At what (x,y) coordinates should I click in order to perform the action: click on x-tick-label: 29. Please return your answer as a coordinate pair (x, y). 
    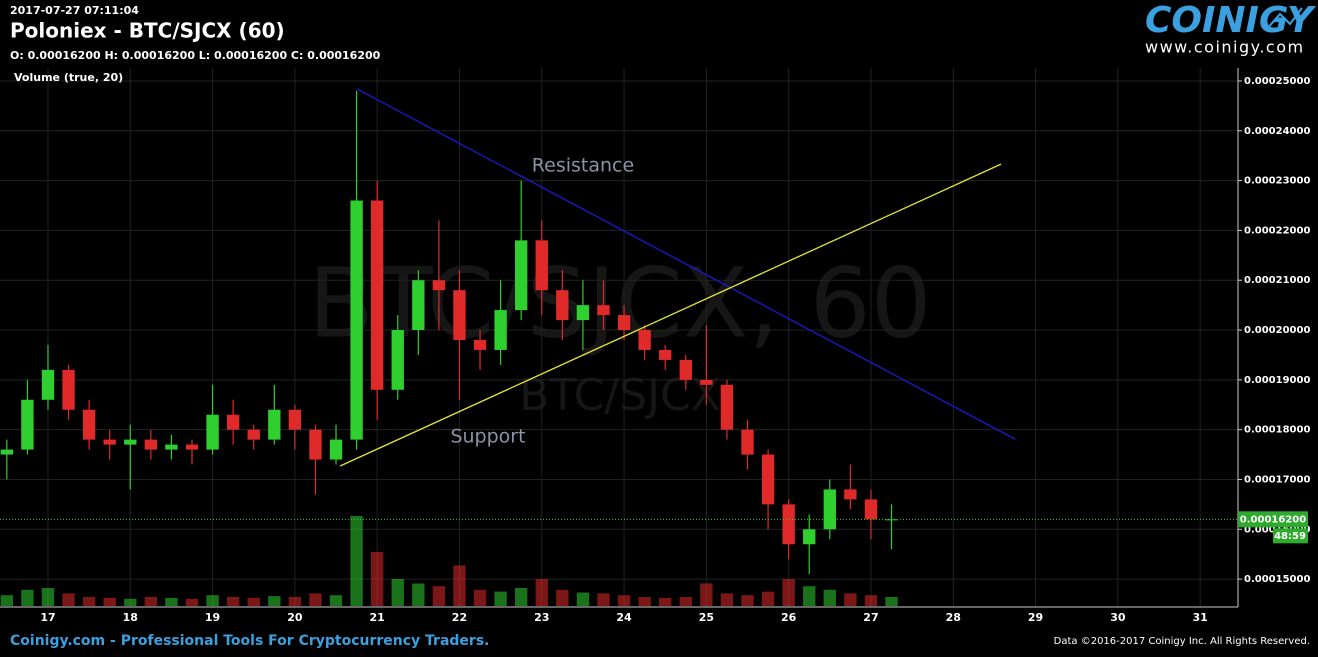
    Looking at the image, I should click on (1035, 617).